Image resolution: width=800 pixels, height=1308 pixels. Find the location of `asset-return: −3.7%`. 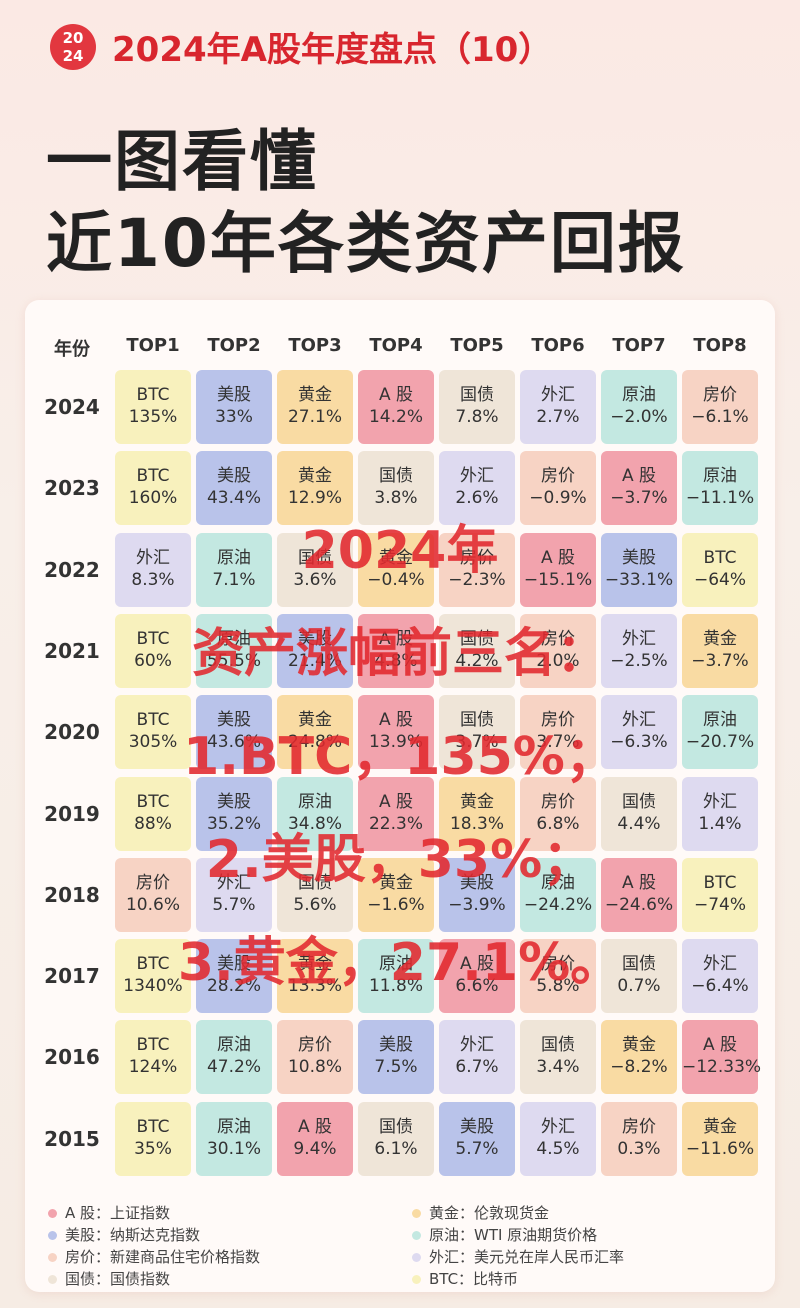

asset-return: −3.7% is located at coordinates (639, 498).